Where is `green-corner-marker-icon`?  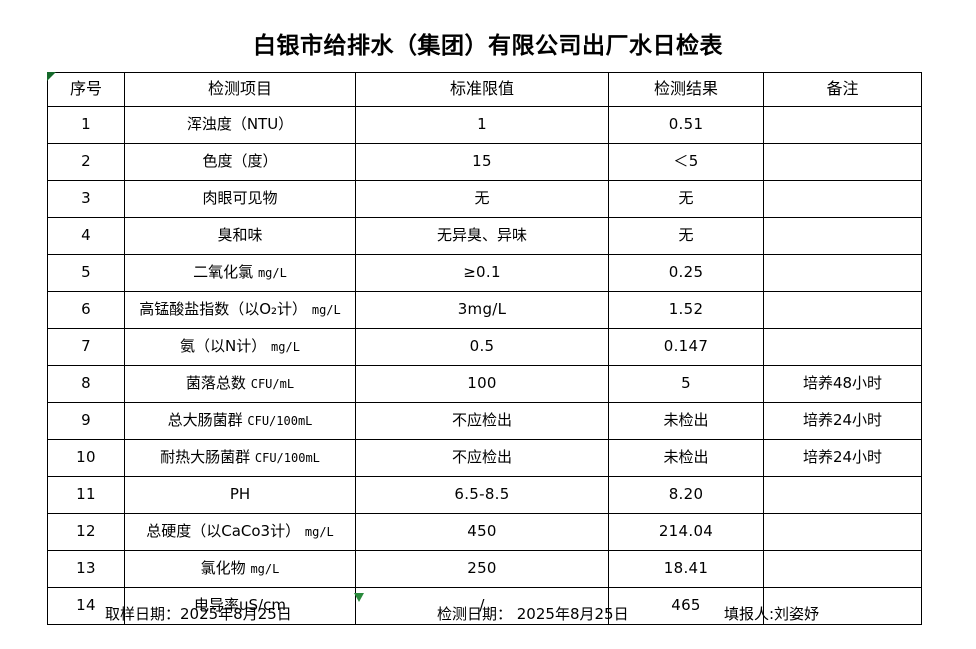
green-corner-marker-icon is located at coordinates (51, 76).